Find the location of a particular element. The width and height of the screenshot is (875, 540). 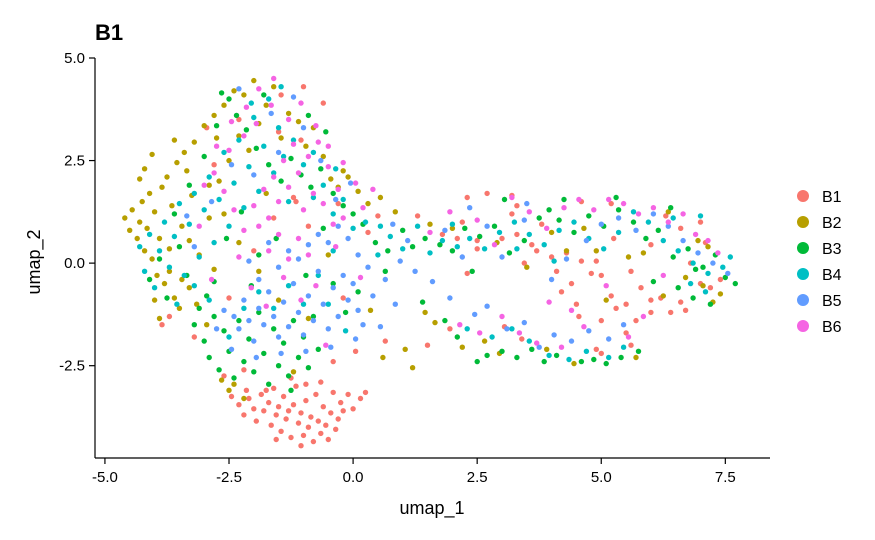

legend-key-b2 is located at coordinates (803, 222).